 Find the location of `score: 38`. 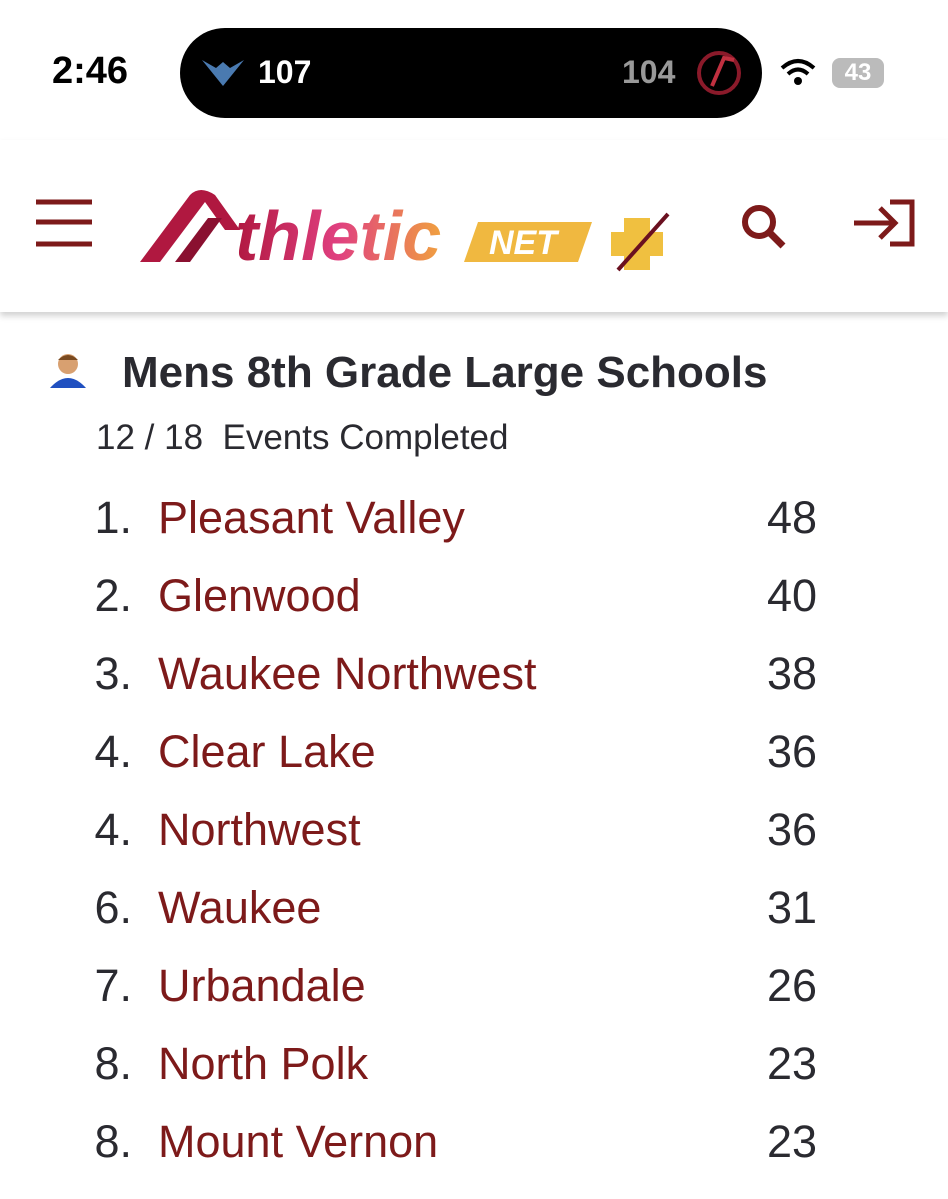

score: 38 is located at coordinates (792, 673).